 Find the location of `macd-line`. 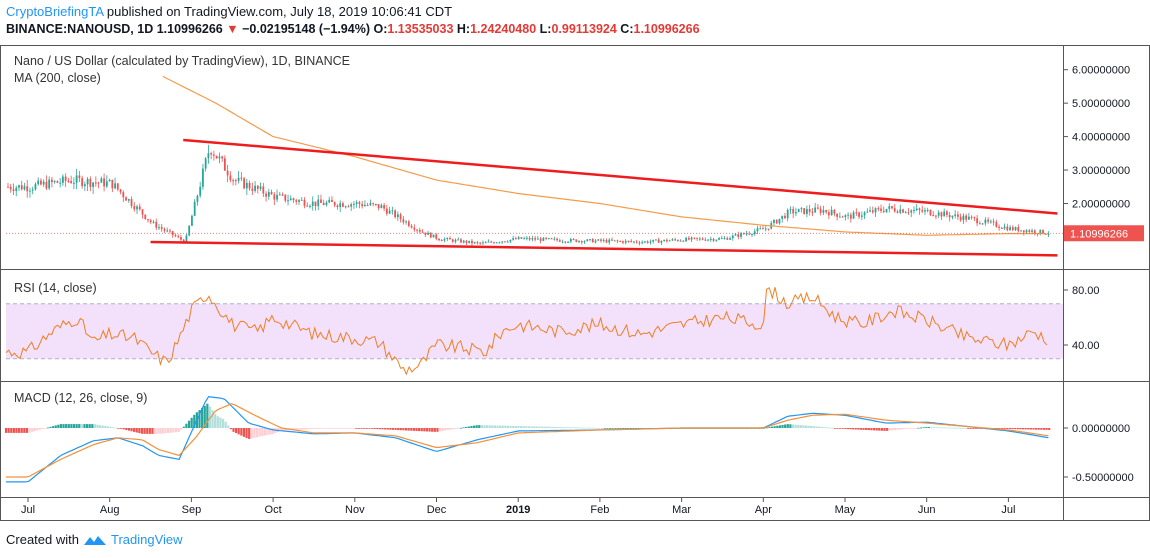

macd-line is located at coordinates (527, 439).